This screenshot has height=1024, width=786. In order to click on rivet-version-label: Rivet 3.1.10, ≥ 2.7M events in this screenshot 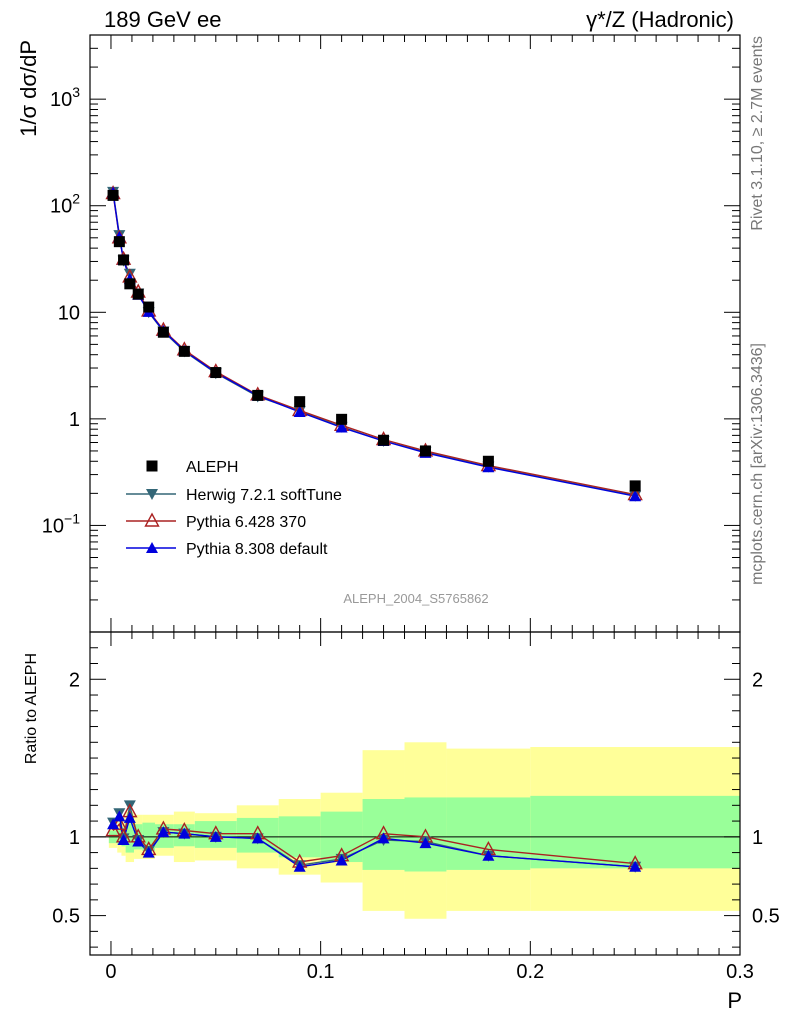, I will do `click(757, 133)`.